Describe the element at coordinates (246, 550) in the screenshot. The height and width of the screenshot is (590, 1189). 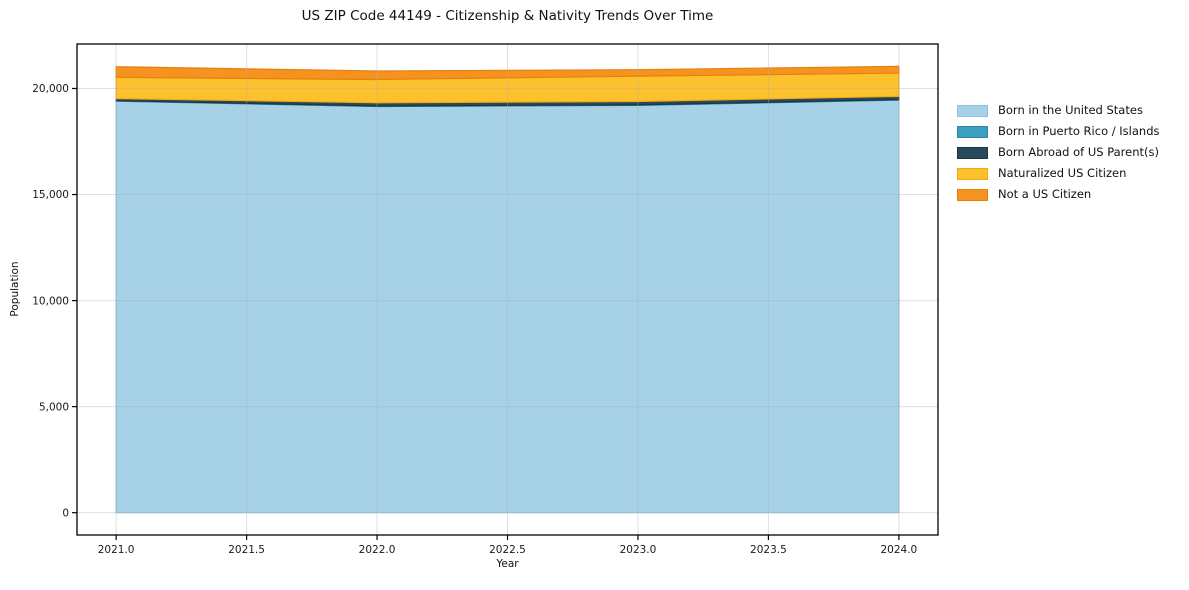
I see `x-tick-label: 2021.5` at that location.